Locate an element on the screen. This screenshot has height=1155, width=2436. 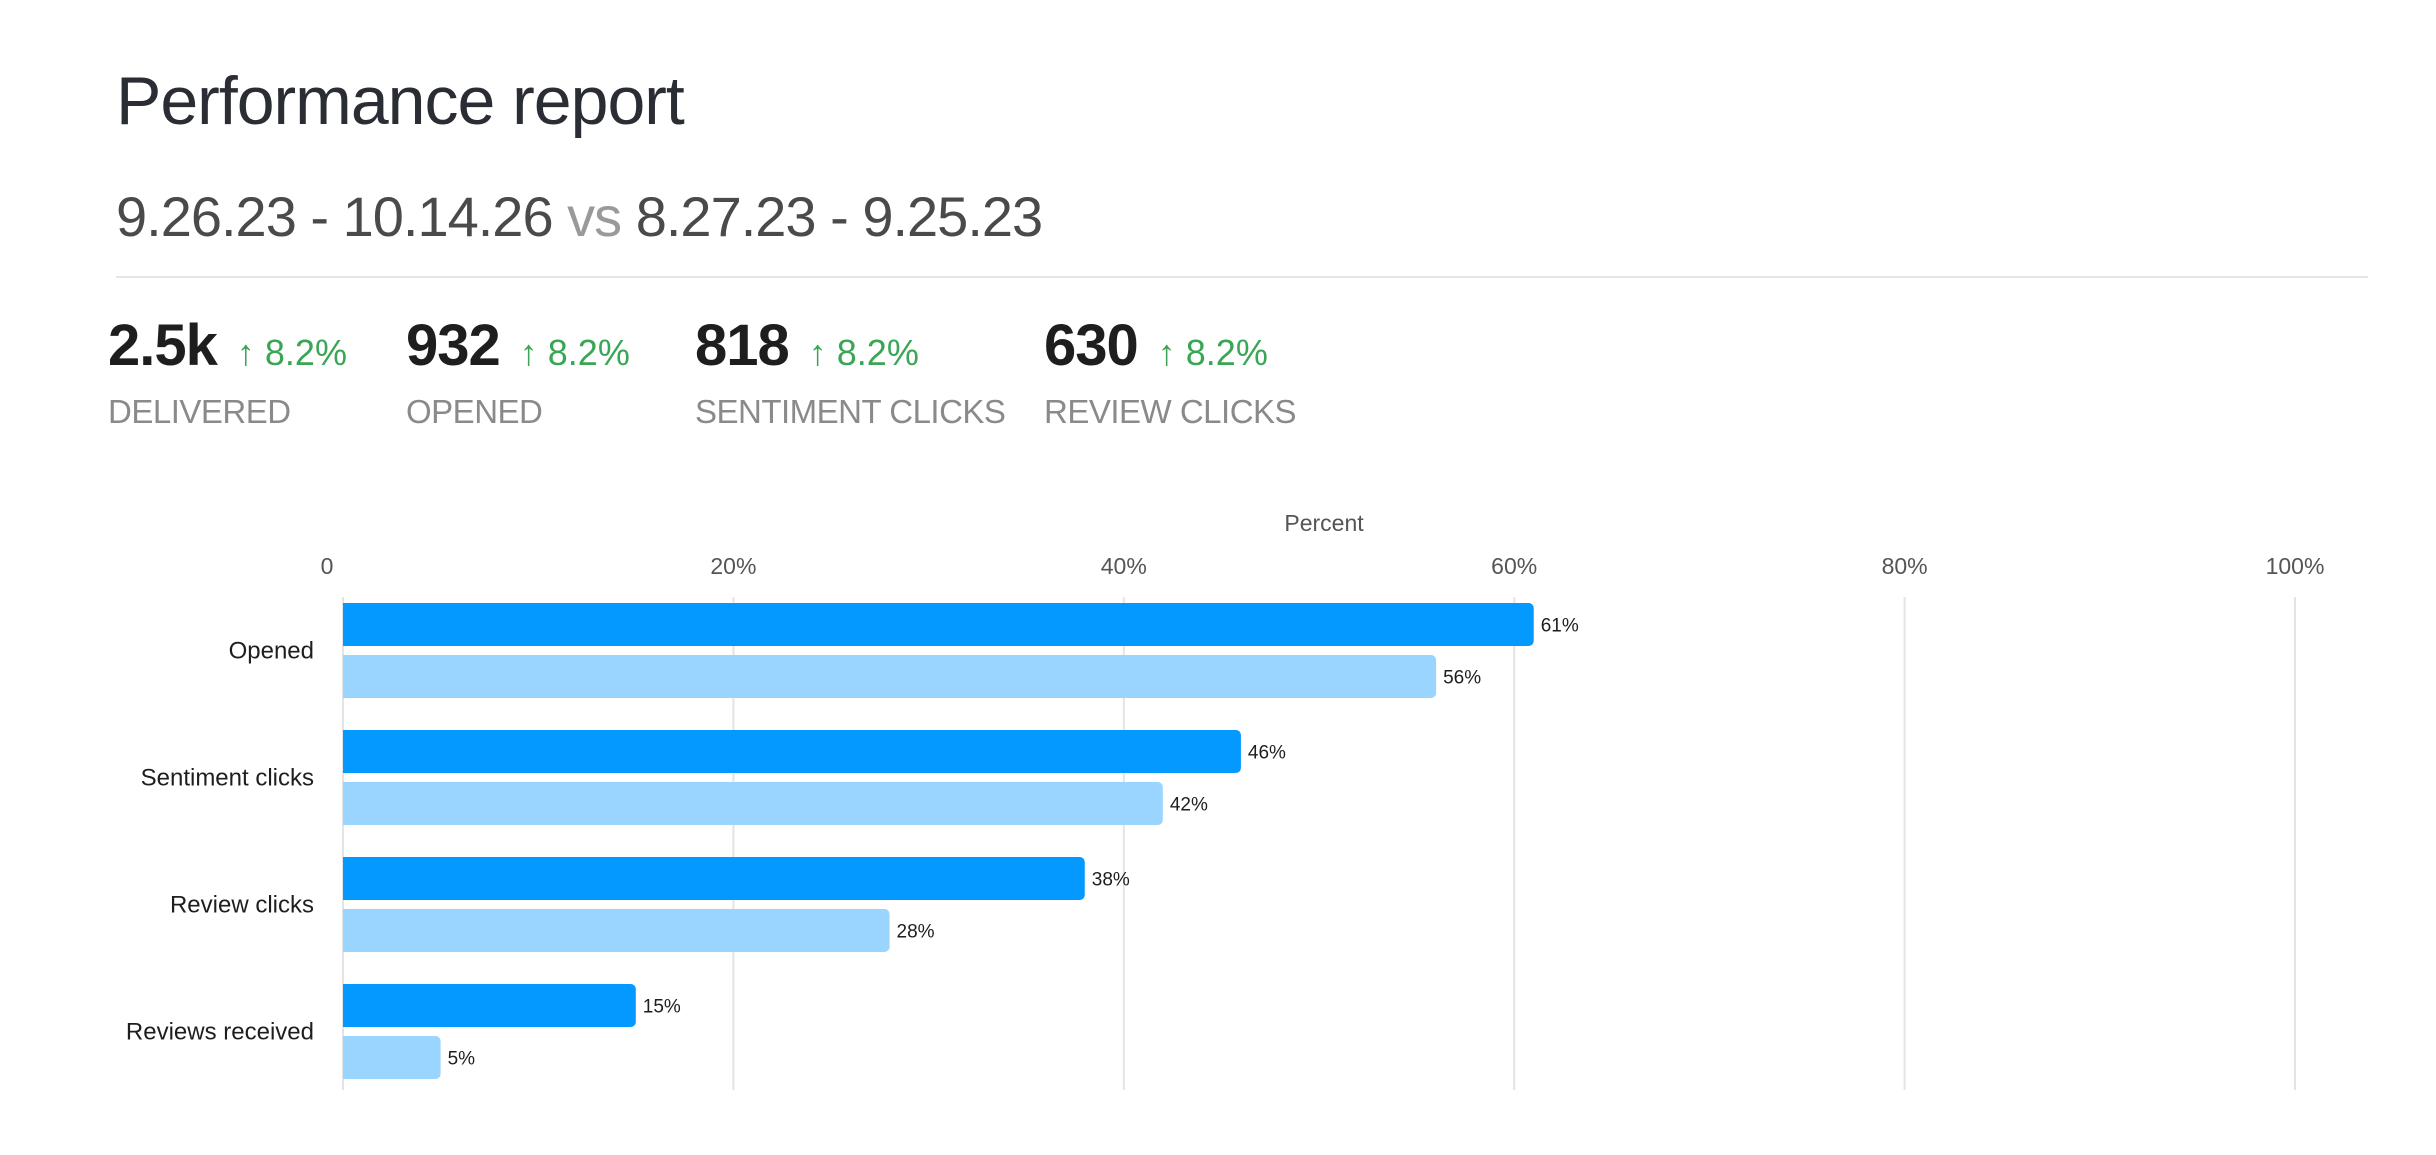
x-tick-label: 80% is located at coordinates (1905, 566).